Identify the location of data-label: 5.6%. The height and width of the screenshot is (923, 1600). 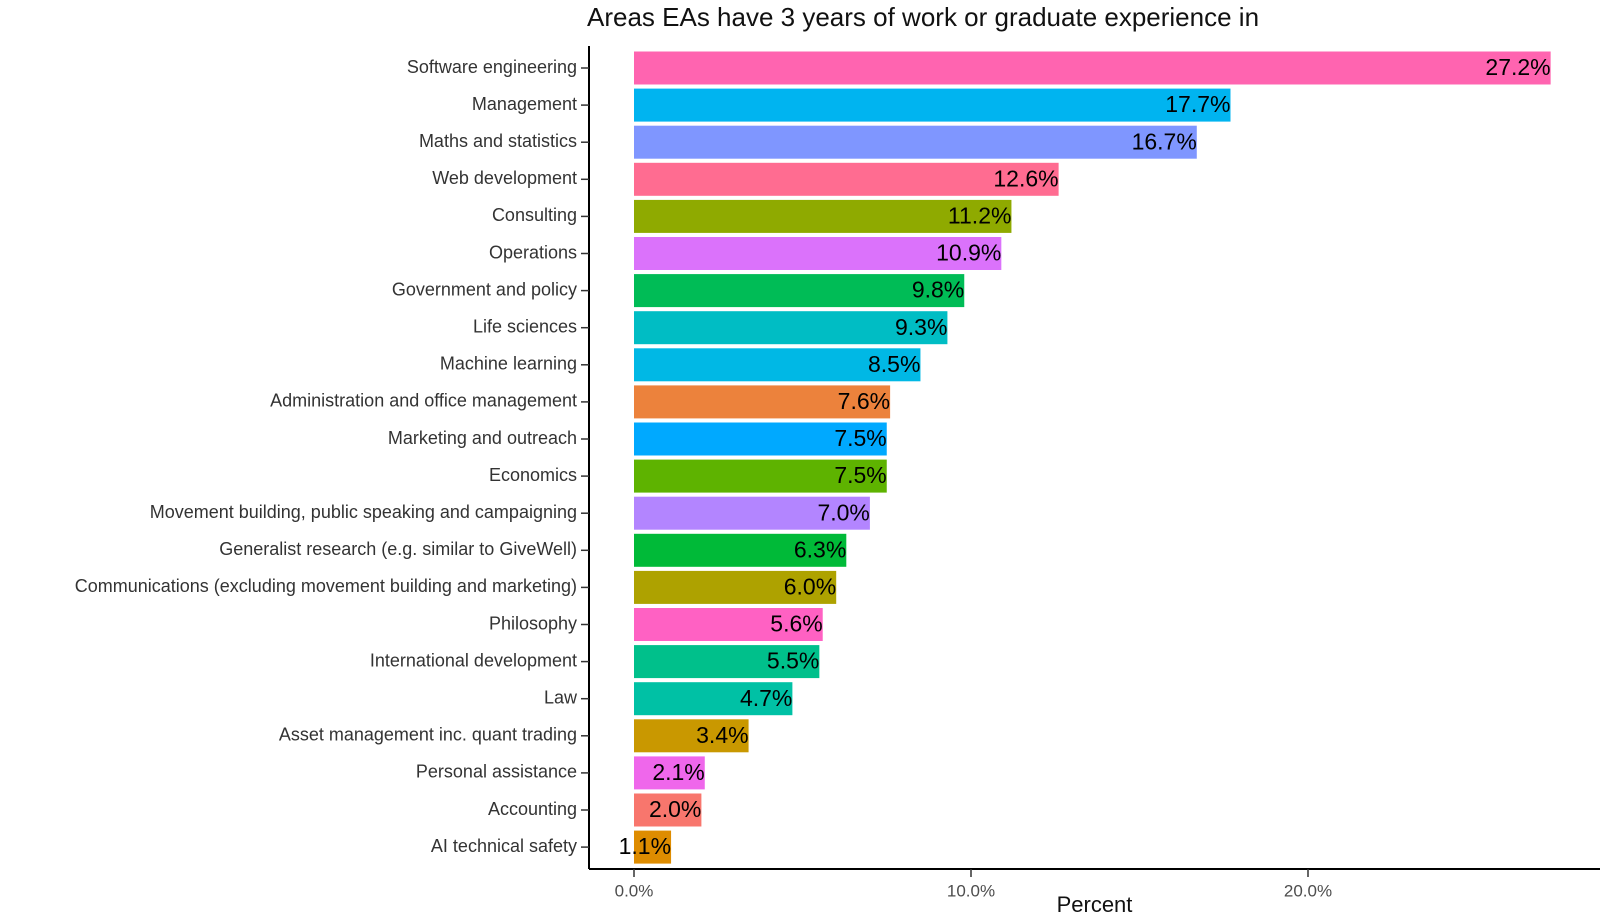
(796, 624).